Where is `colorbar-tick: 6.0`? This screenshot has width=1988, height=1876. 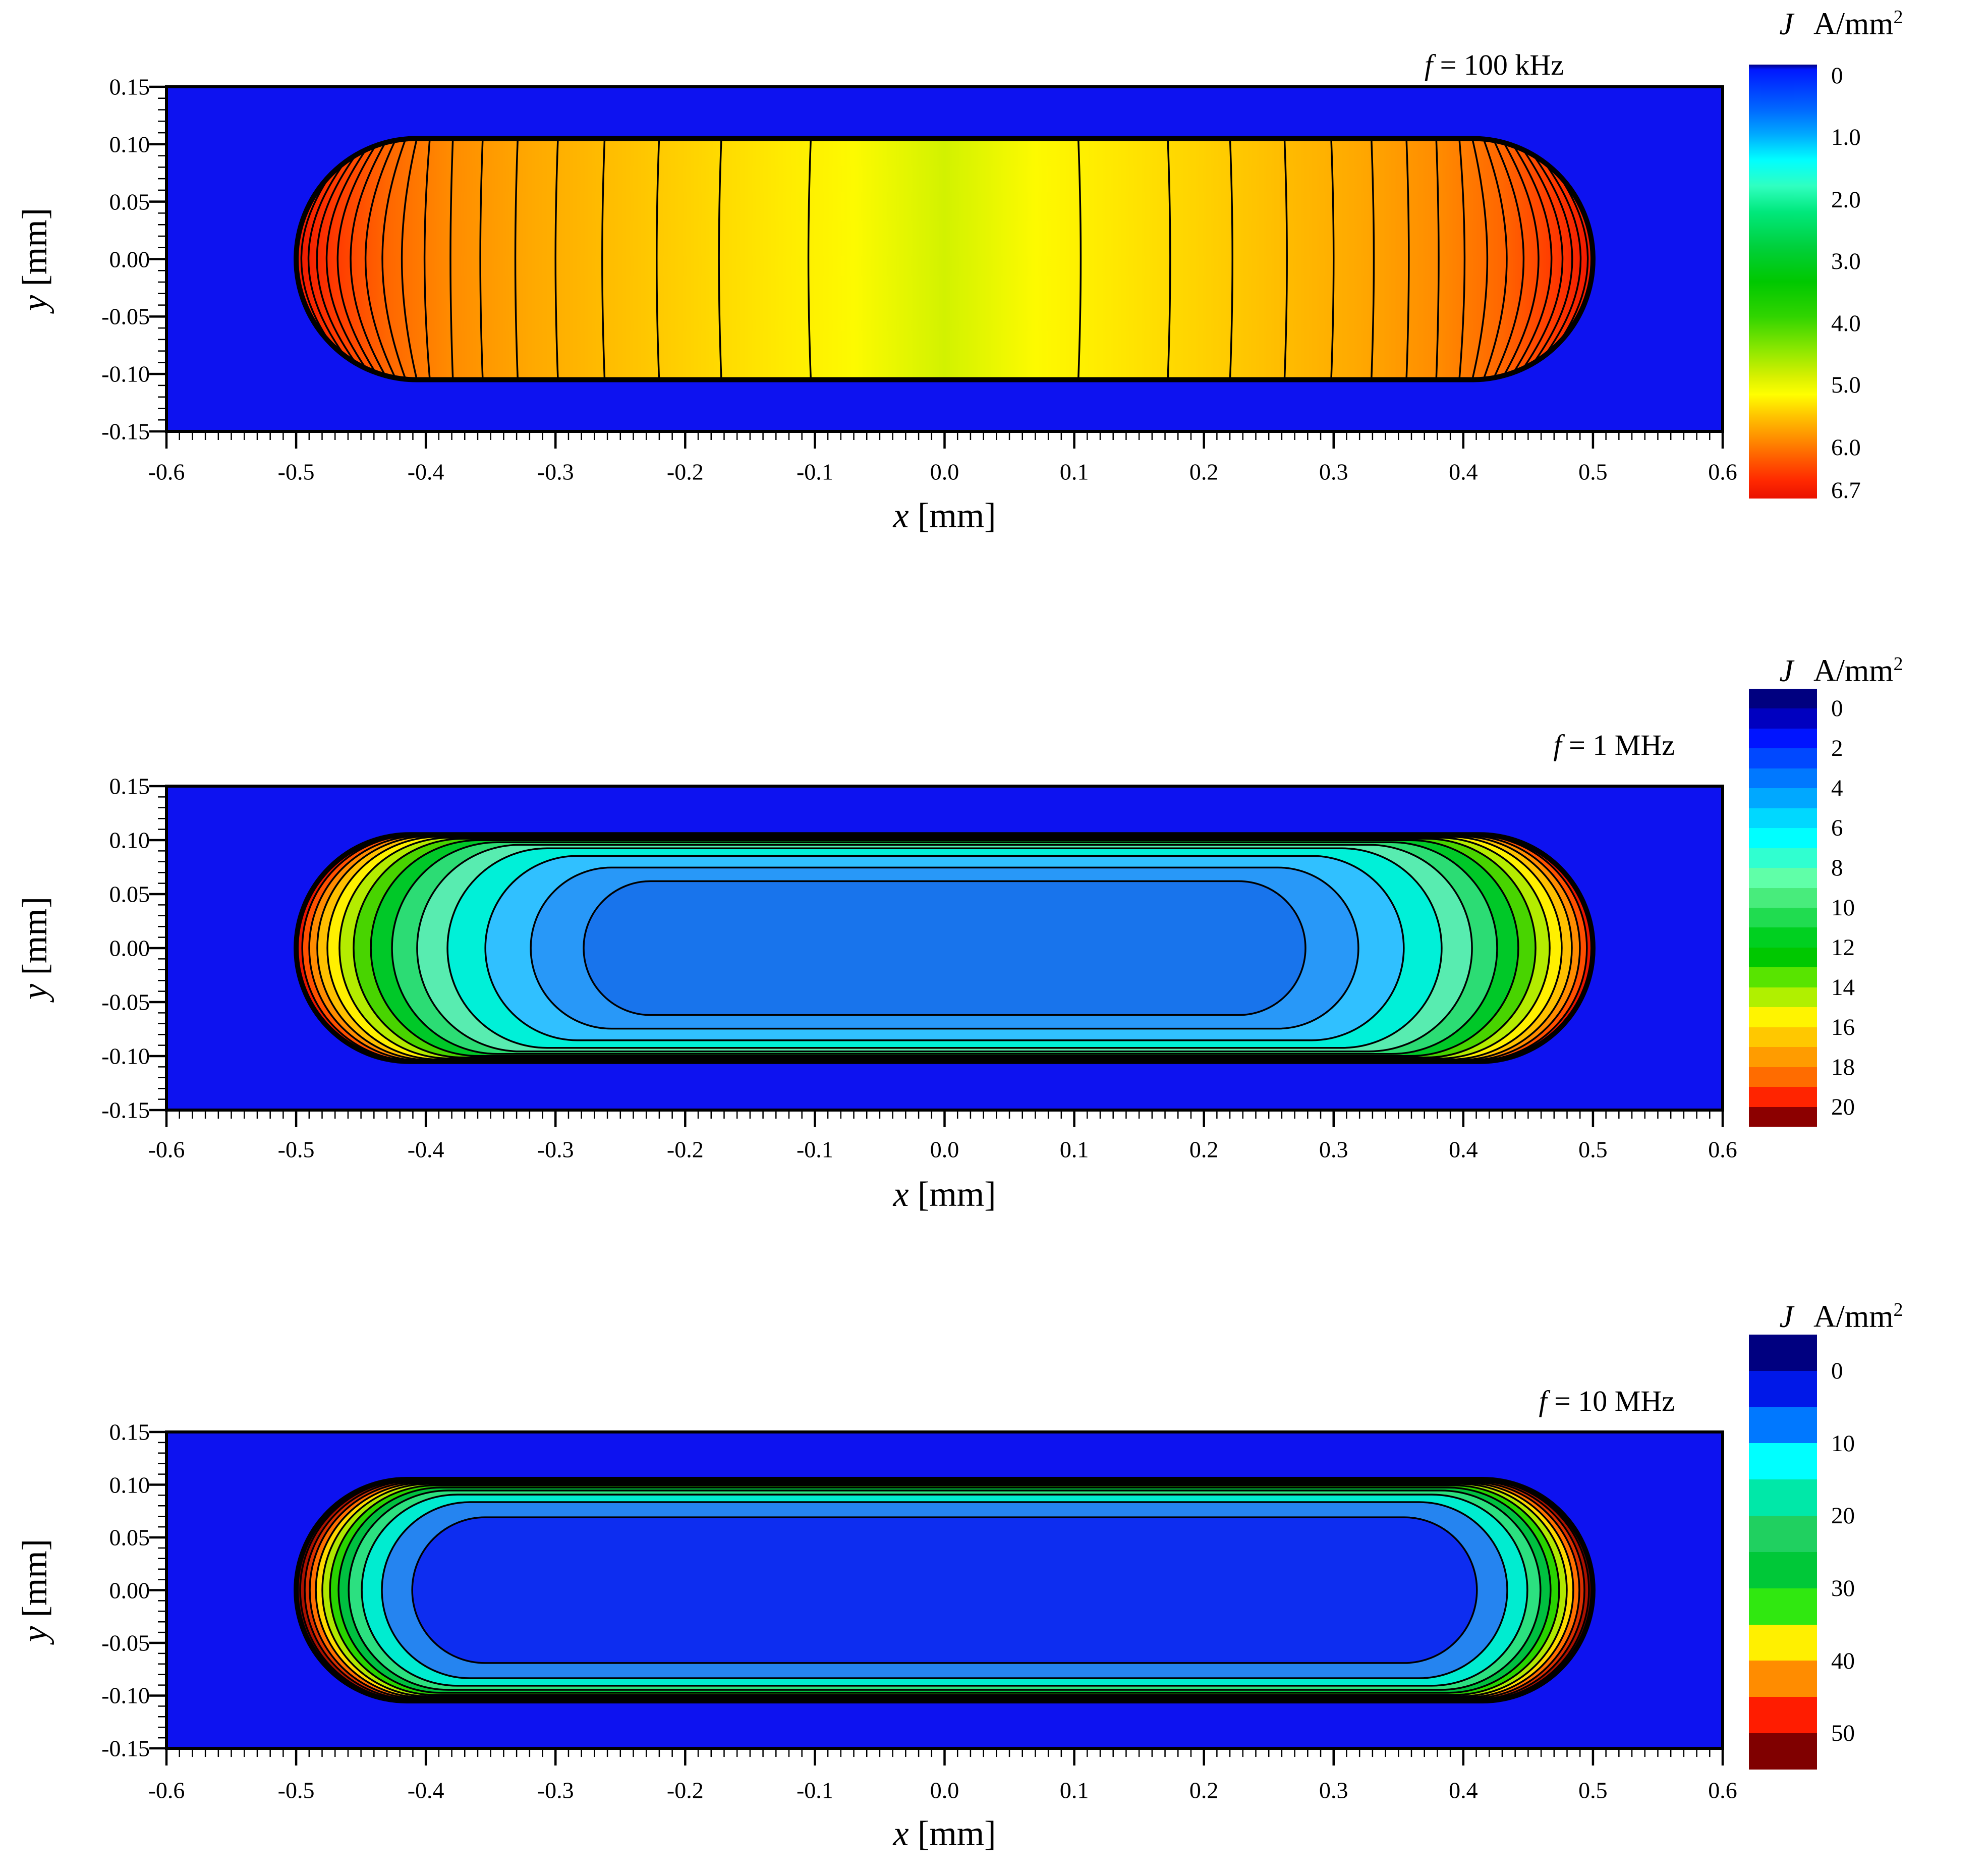 colorbar-tick: 6.0 is located at coordinates (1846, 447).